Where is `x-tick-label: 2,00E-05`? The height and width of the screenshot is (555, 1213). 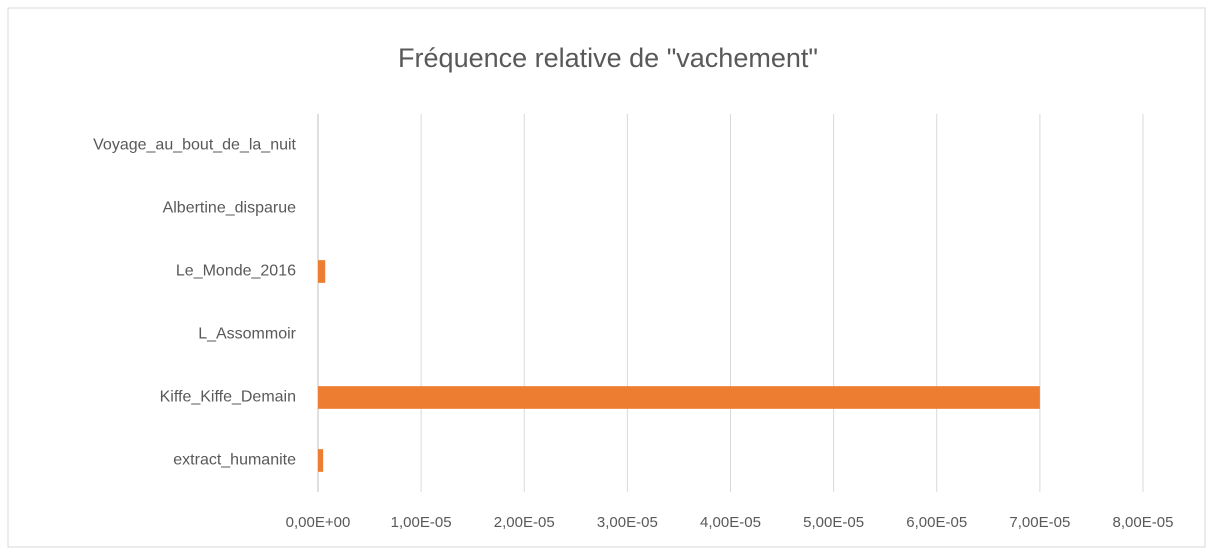
x-tick-label: 2,00E-05 is located at coordinates (524, 522).